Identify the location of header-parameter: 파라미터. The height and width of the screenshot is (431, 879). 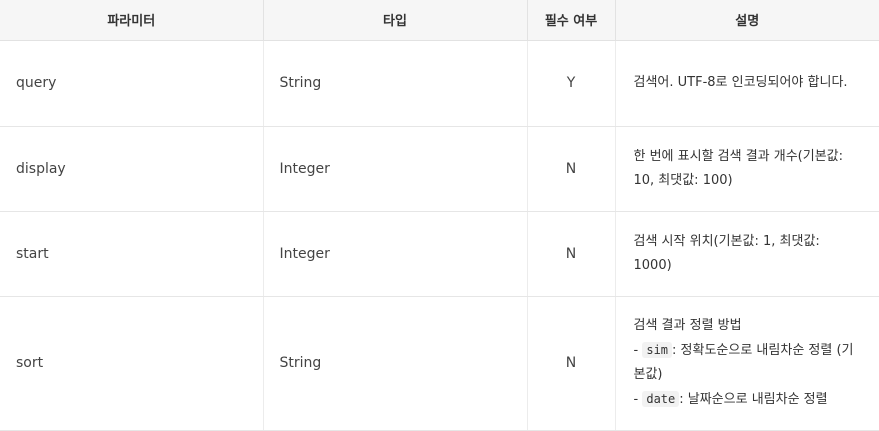
(132, 20).